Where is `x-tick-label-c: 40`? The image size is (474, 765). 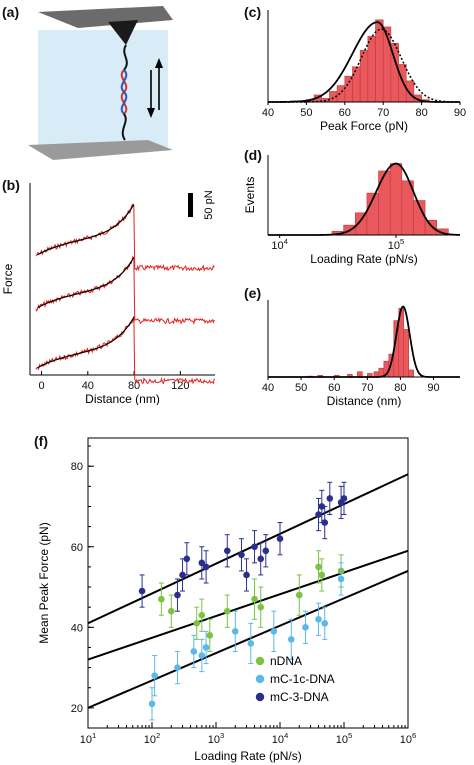 x-tick-label-c: 40 is located at coordinates (268, 113).